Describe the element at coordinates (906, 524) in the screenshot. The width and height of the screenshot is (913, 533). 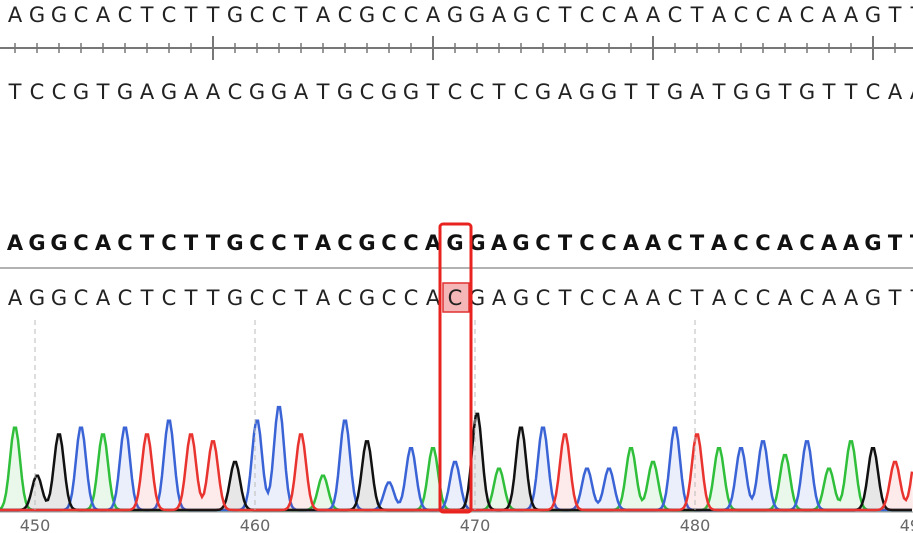
I see `position-label: 490` at that location.